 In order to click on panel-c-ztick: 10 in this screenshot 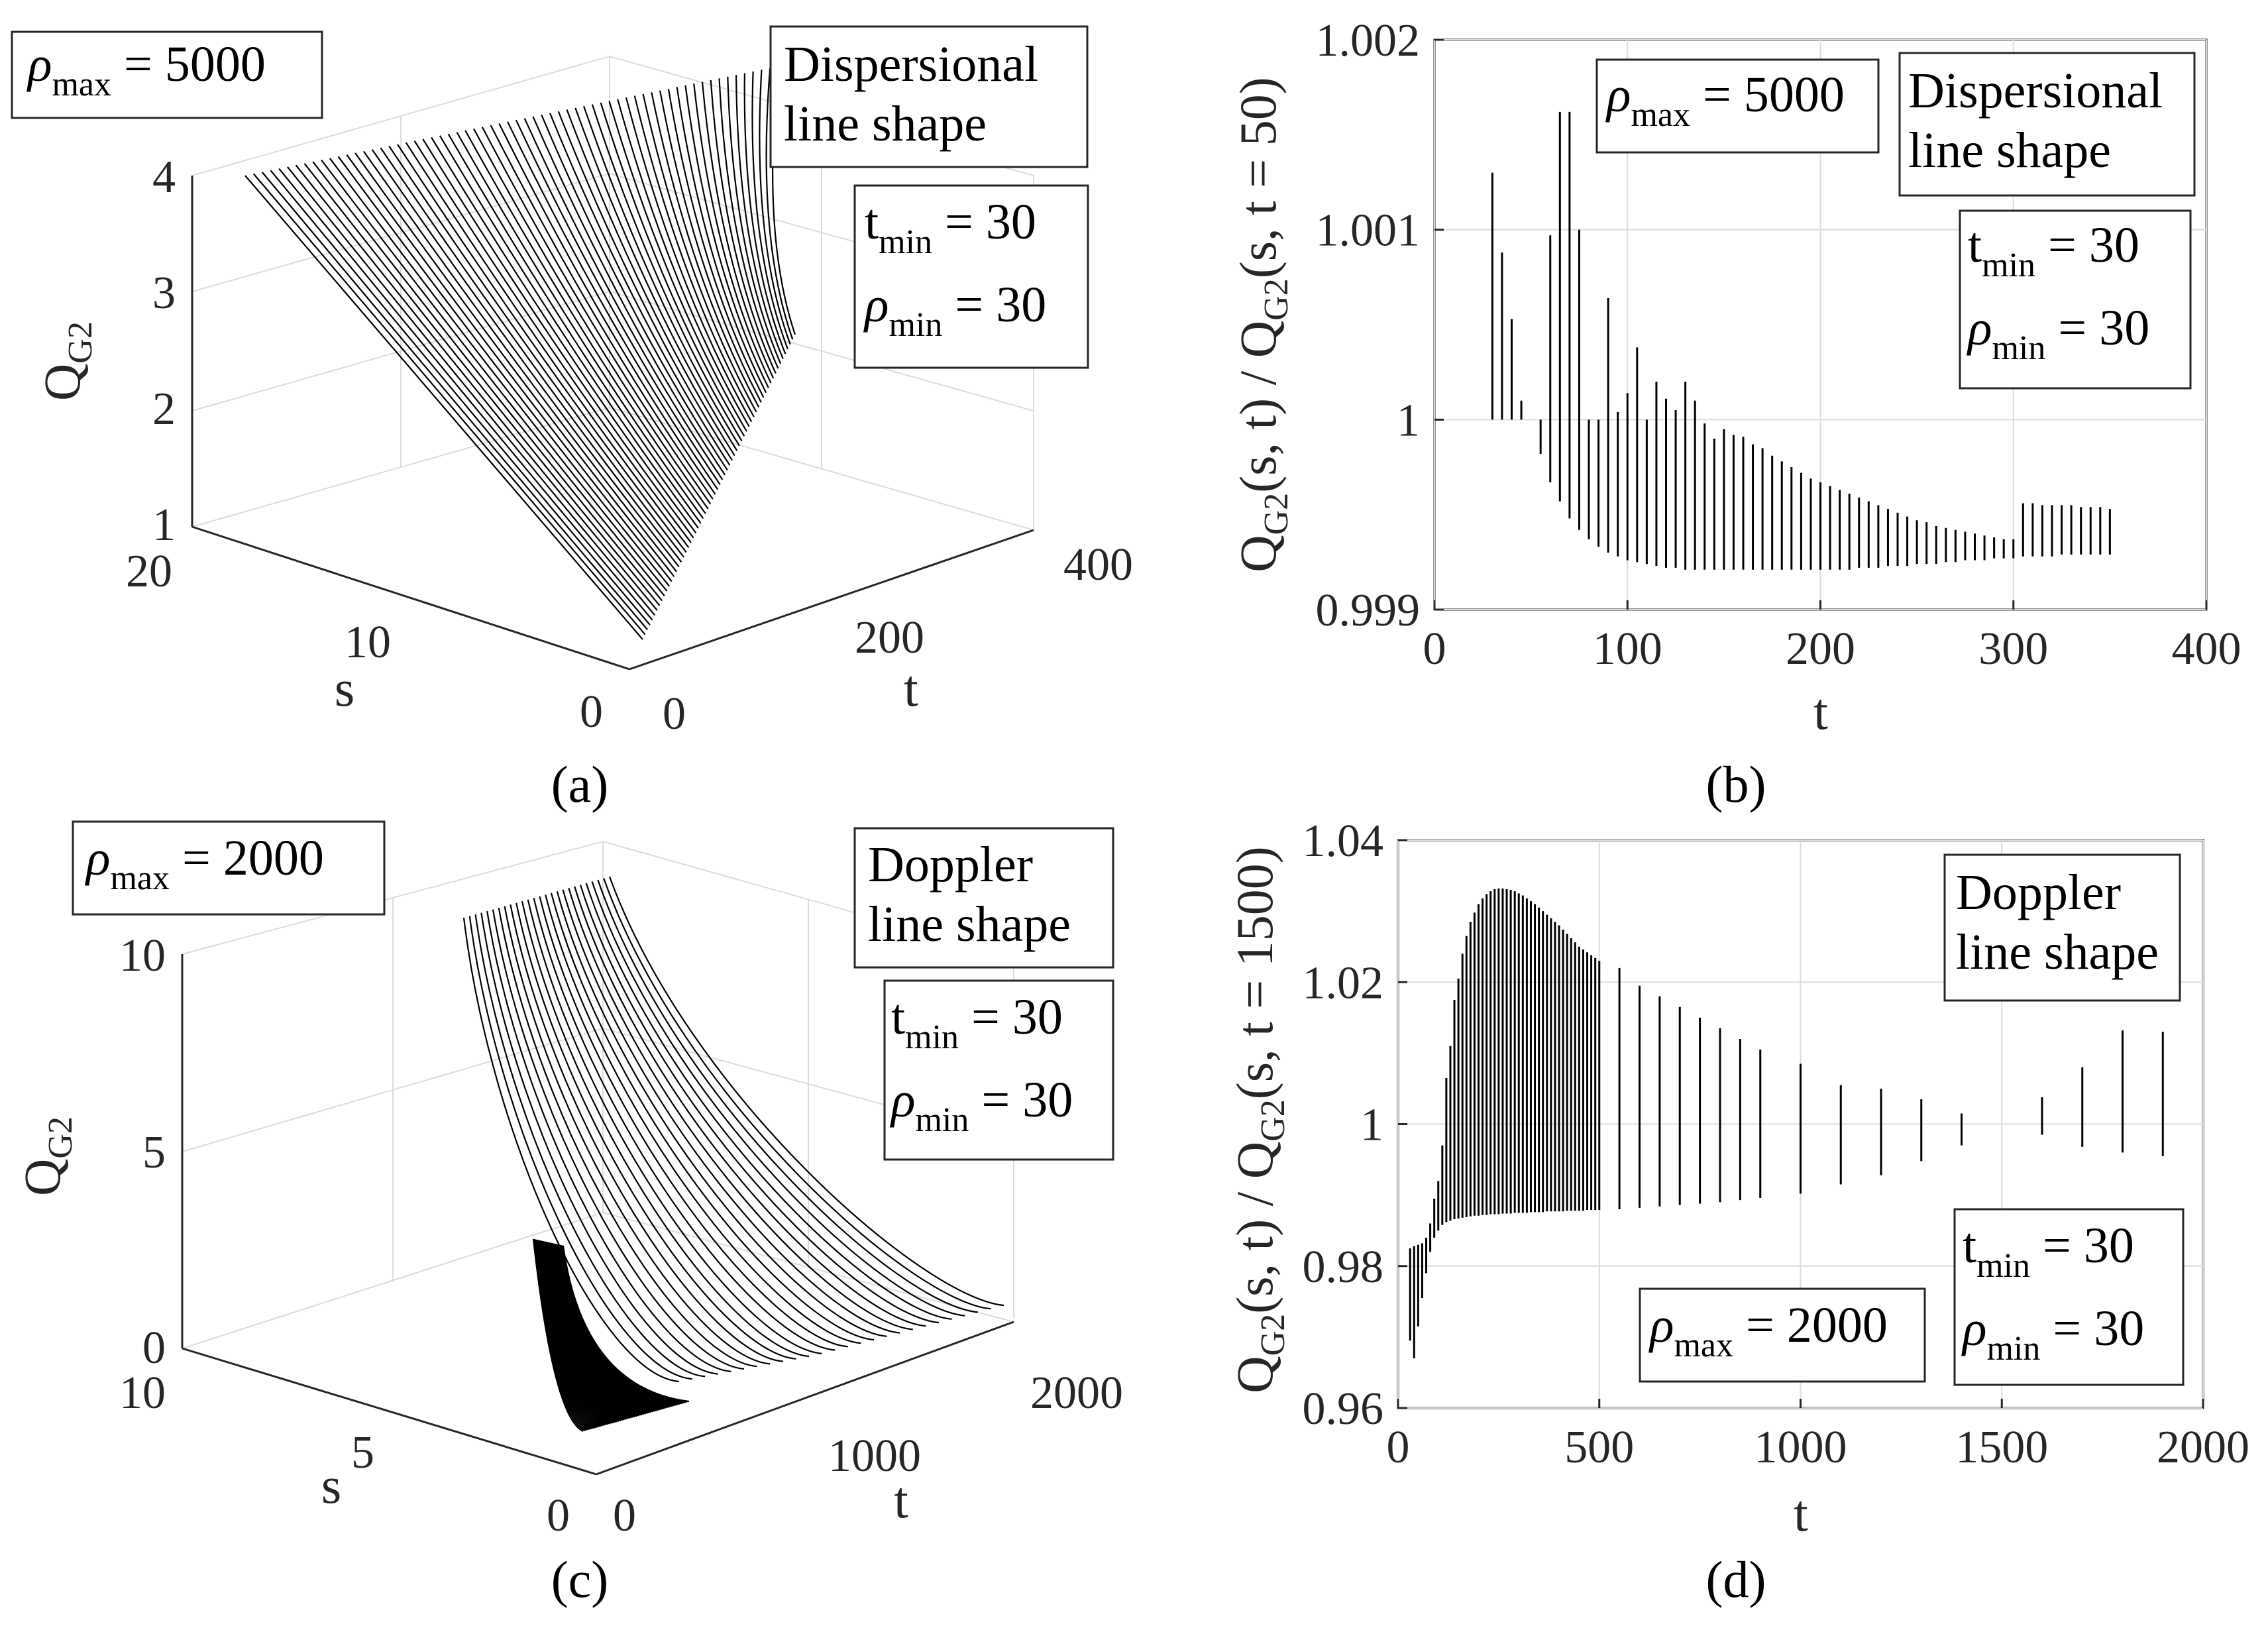, I will do `click(142, 955)`.